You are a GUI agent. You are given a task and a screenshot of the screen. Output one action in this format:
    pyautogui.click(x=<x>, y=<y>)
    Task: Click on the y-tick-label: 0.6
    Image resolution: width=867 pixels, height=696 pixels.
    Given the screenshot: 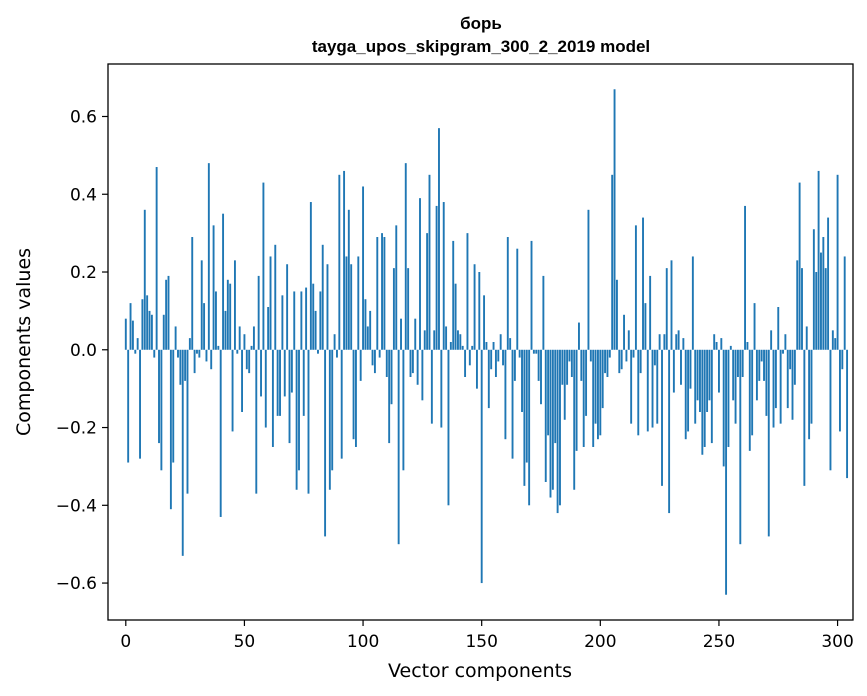 What is the action you would take?
    pyautogui.click(x=83, y=117)
    